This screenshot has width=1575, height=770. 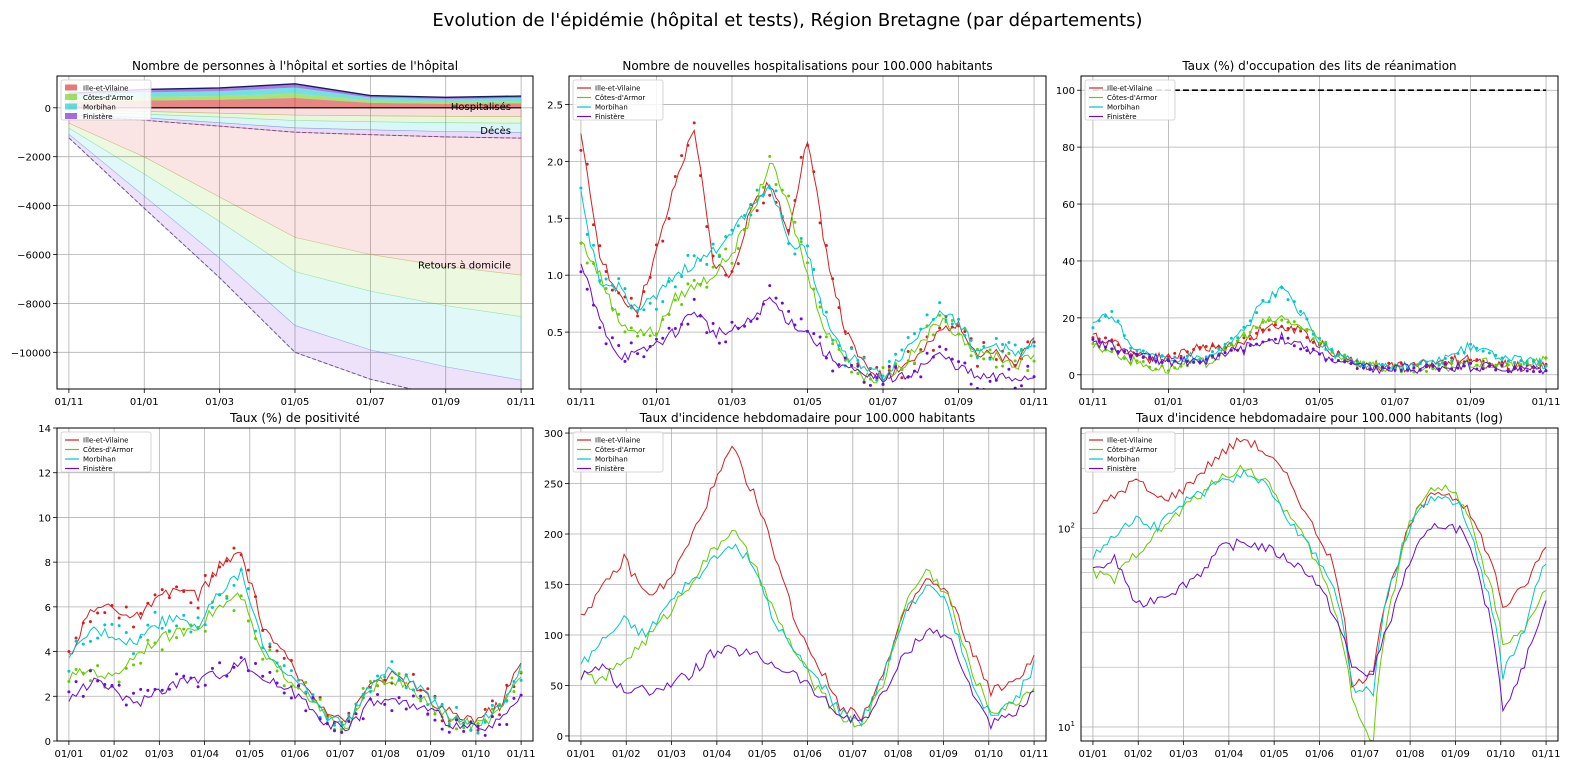 I want to click on x-tick-label: 01/05, so click(x=1274, y=754).